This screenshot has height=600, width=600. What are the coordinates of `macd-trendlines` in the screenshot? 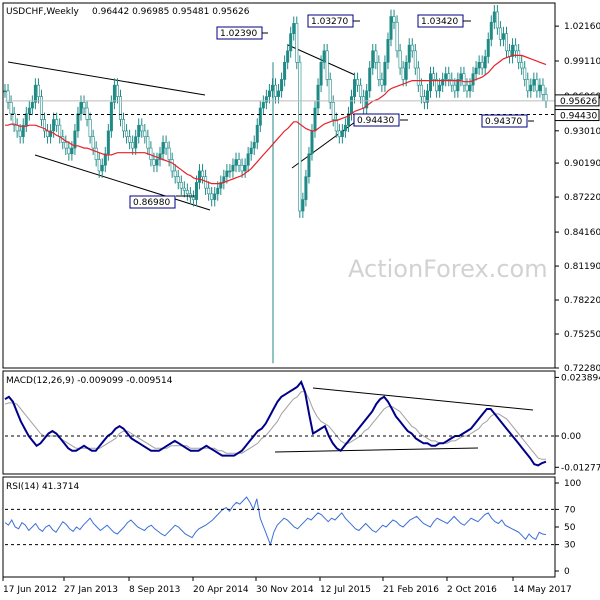 It's located at (404, 420).